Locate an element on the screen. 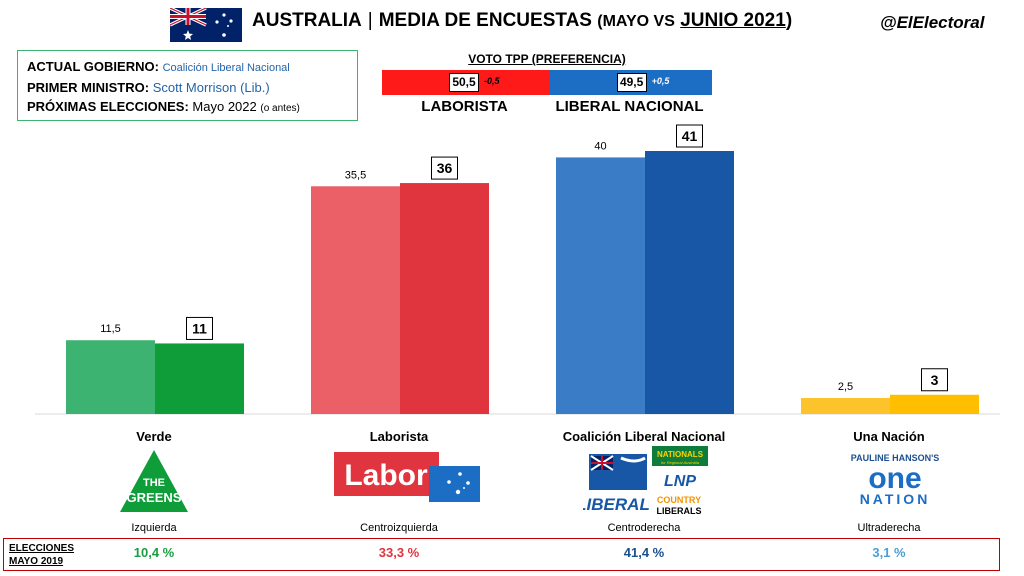 The image size is (1024, 576). title-subject: MEDIA DE ENCUESTAS is located at coordinates (485, 20).